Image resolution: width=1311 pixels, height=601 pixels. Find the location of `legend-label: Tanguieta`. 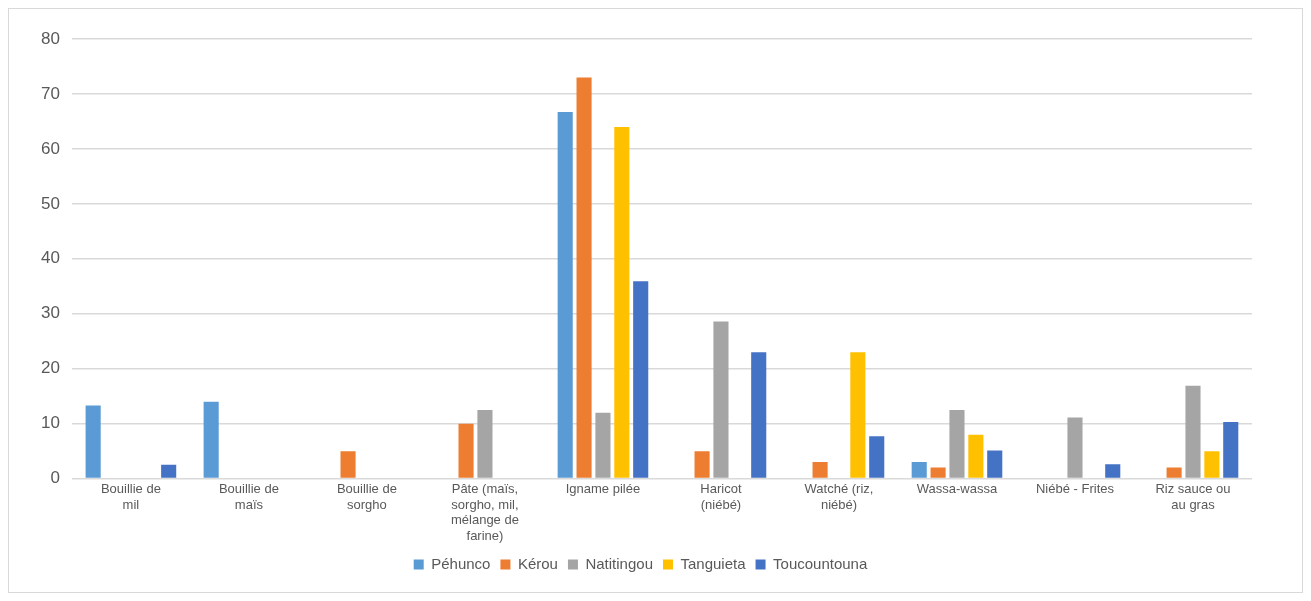

legend-label: Tanguieta is located at coordinates (713, 563).